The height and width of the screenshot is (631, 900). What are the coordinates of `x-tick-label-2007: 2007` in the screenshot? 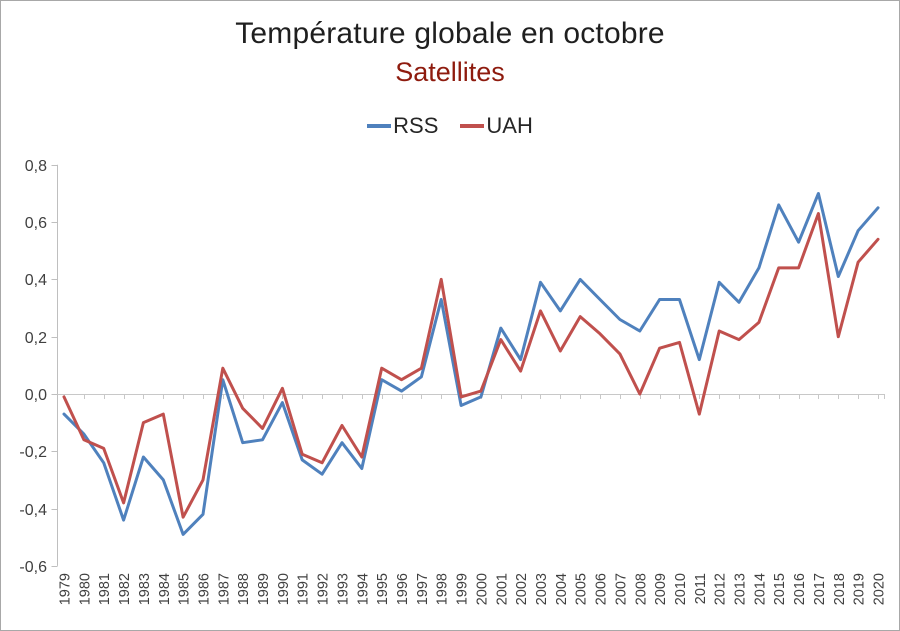 It's located at (621, 589).